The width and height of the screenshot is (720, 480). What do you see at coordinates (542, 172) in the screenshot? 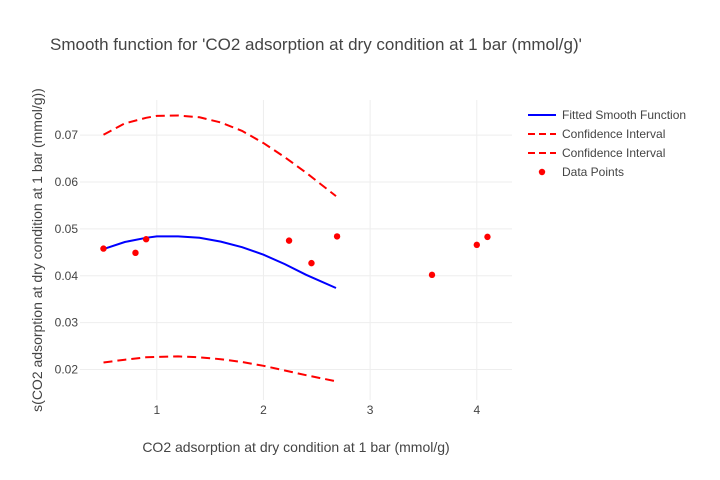
I see `legend-marker` at bounding box center [542, 172].